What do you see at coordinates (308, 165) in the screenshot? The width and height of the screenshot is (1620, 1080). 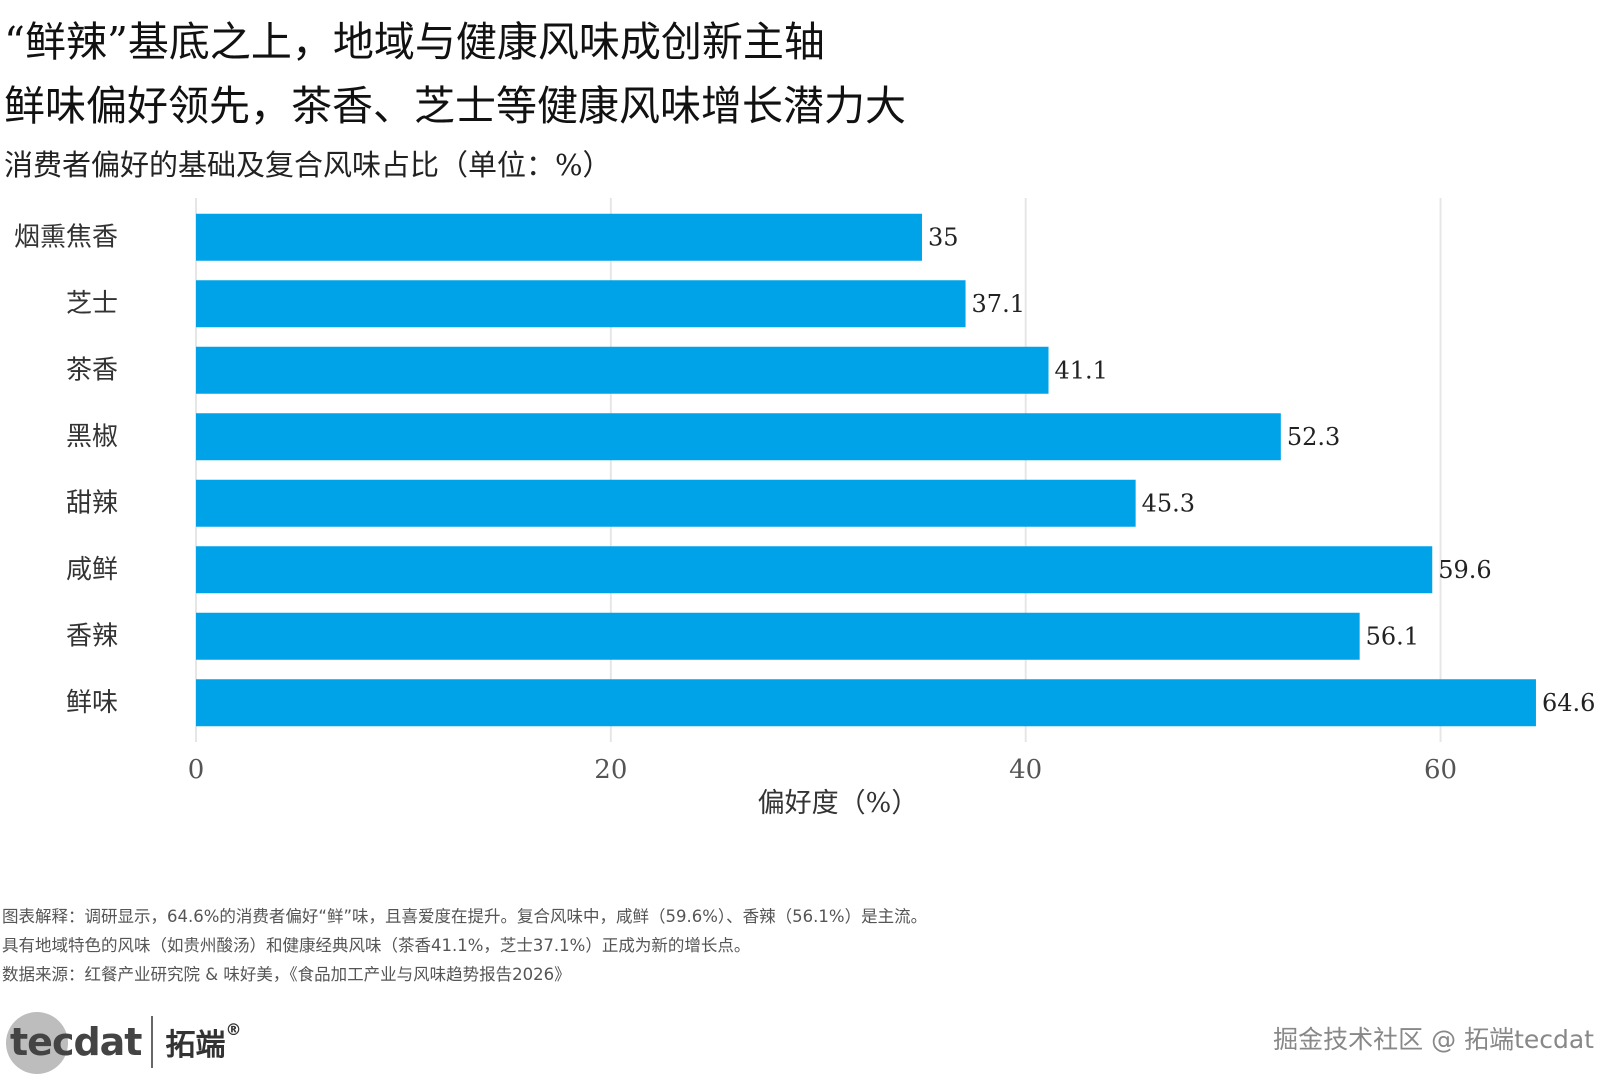 I see `chart-subtitle: 消费者偏好的基础及复合风味占比（单位：%）` at bounding box center [308, 165].